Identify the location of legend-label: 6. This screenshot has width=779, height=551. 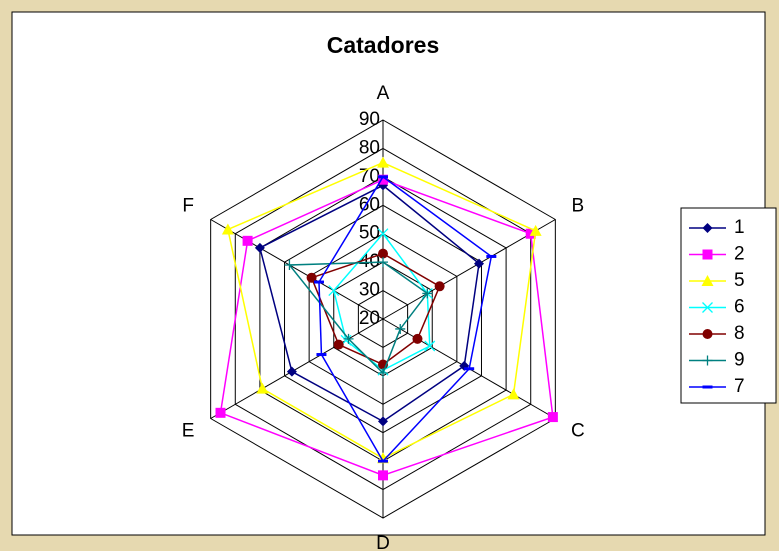
(739, 307).